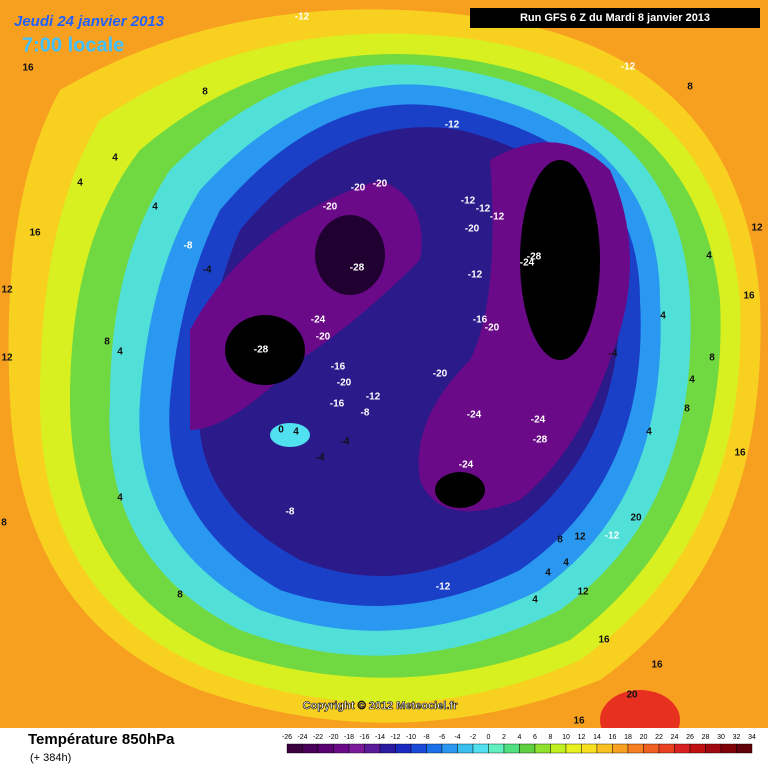 The height and width of the screenshot is (773, 768). I want to click on run-box, so click(615, 18).